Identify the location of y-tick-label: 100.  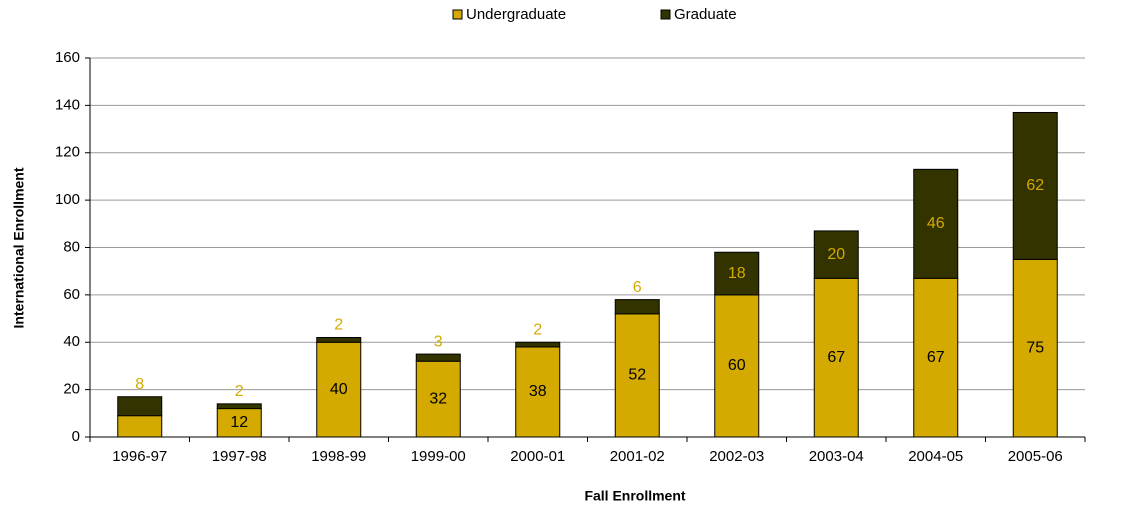
(67, 199).